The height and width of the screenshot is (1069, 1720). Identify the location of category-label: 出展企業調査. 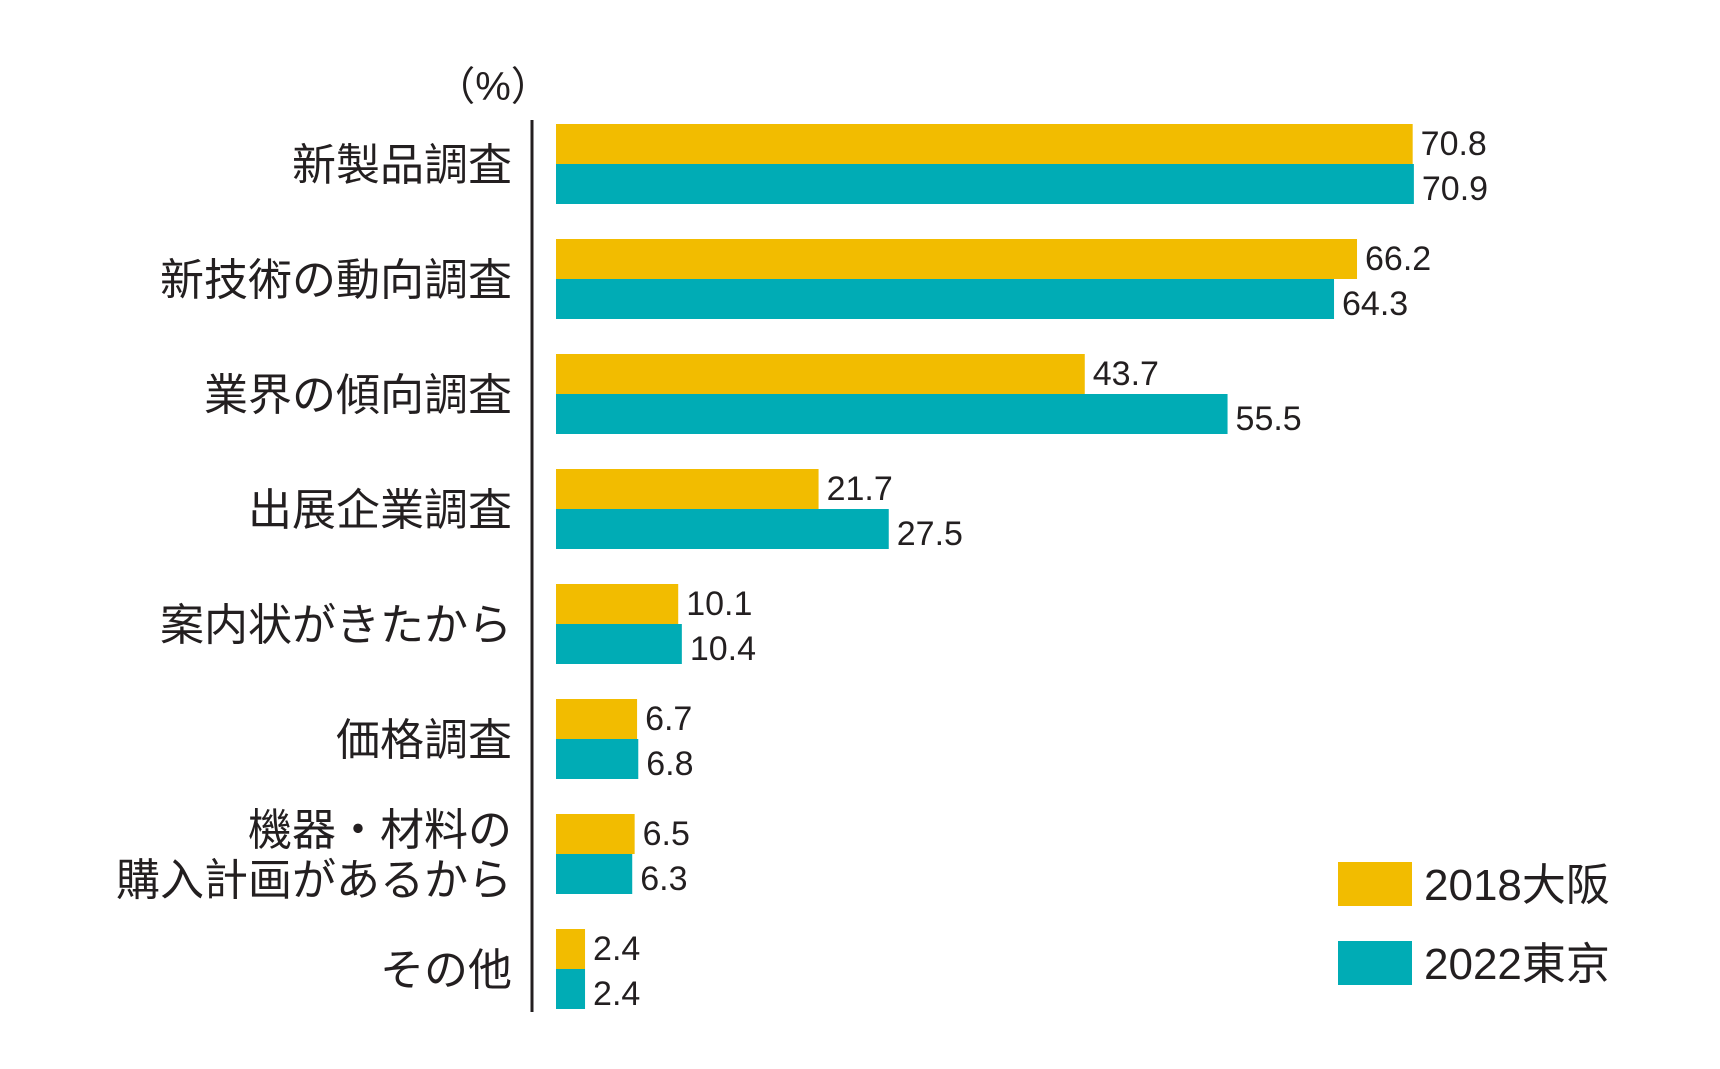
(380, 510).